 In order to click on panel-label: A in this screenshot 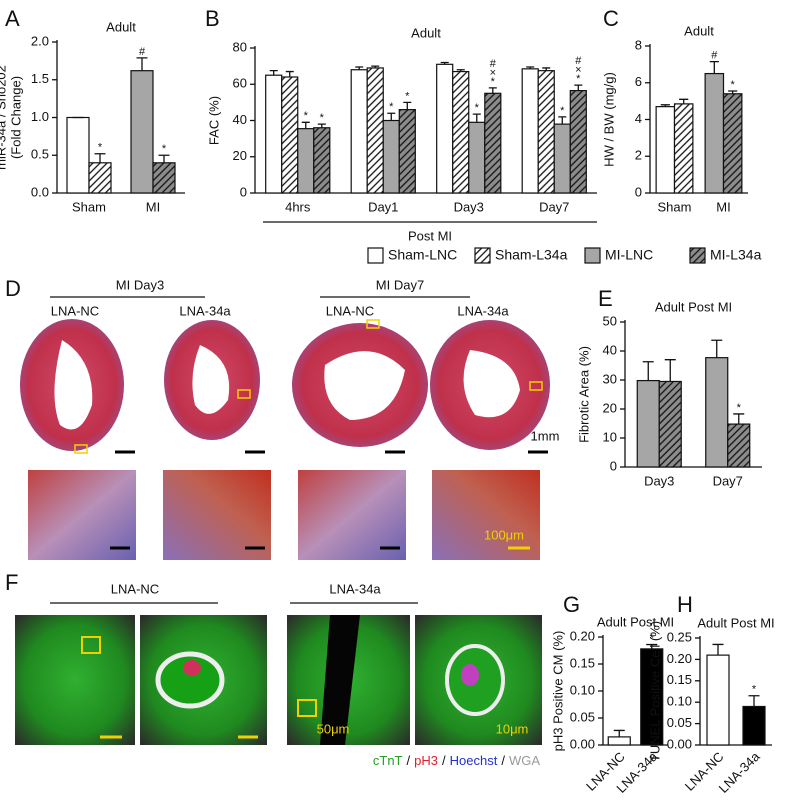, I will do `click(12, 18)`.